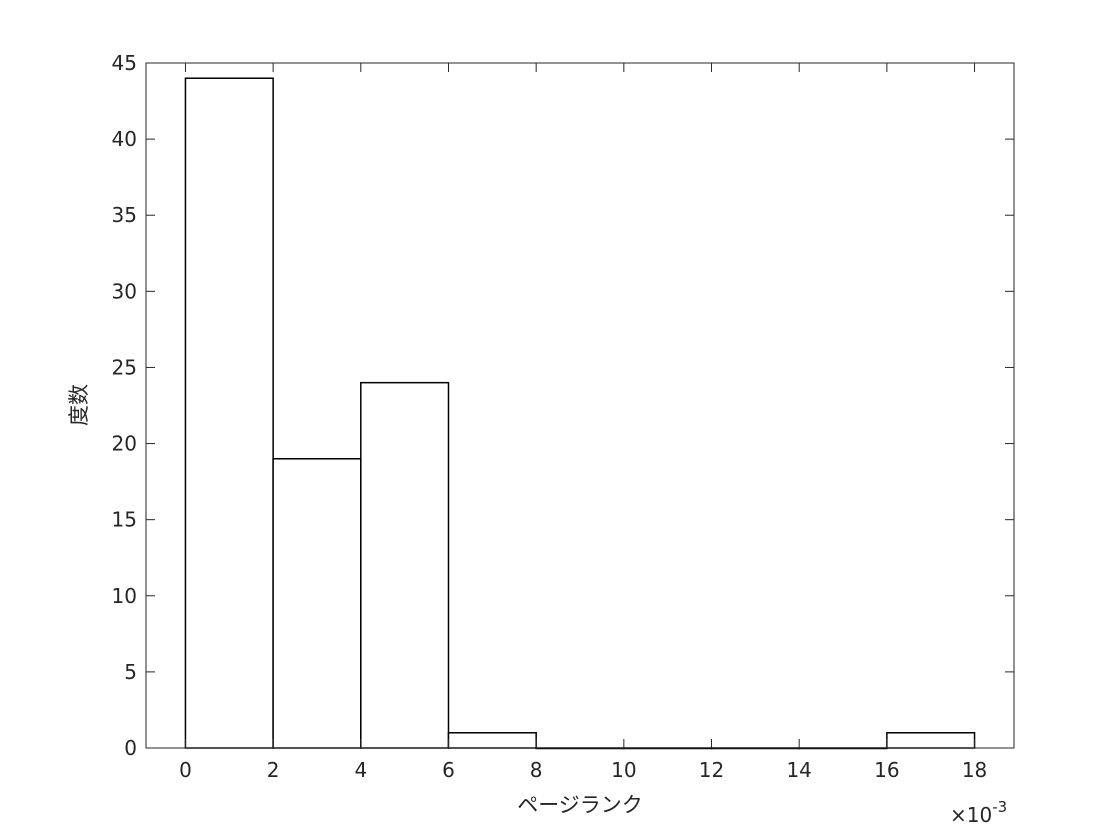  What do you see at coordinates (124, 367) in the screenshot?
I see `y-tick-label: 25` at bounding box center [124, 367].